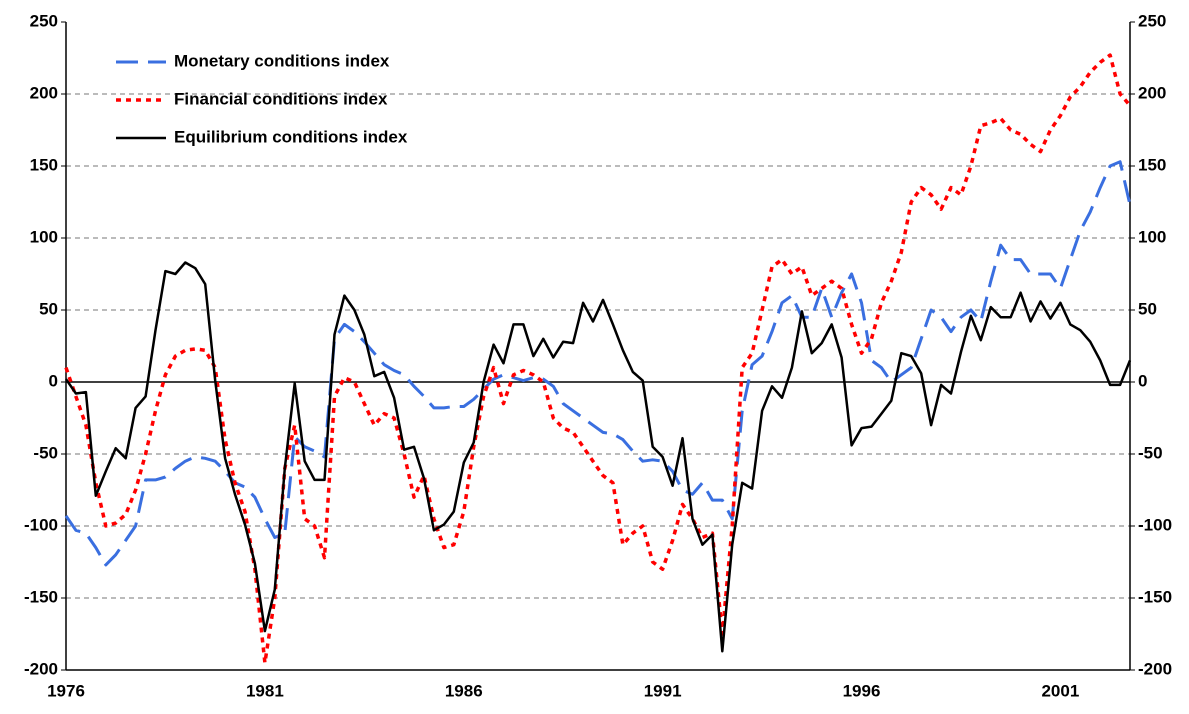 Image resolution: width=1189 pixels, height=714 pixels. Describe the element at coordinates (44, 164) in the screenshot. I see `y-tick-label: 150` at that location.